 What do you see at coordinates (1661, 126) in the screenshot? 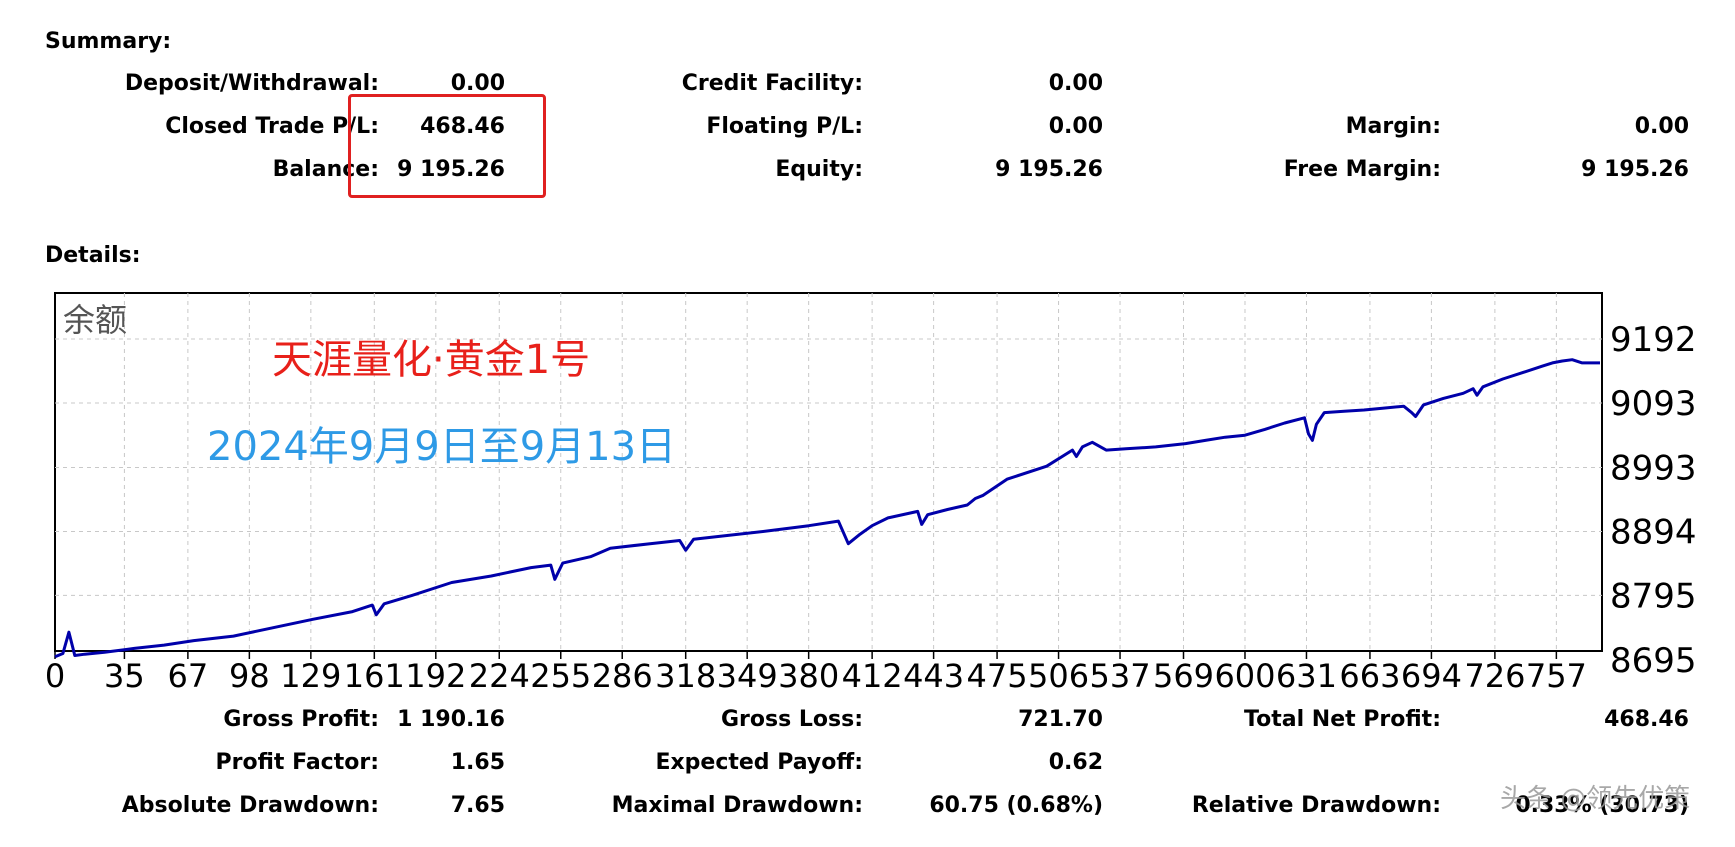
I see `margin-value: 0.00` at bounding box center [1661, 126].